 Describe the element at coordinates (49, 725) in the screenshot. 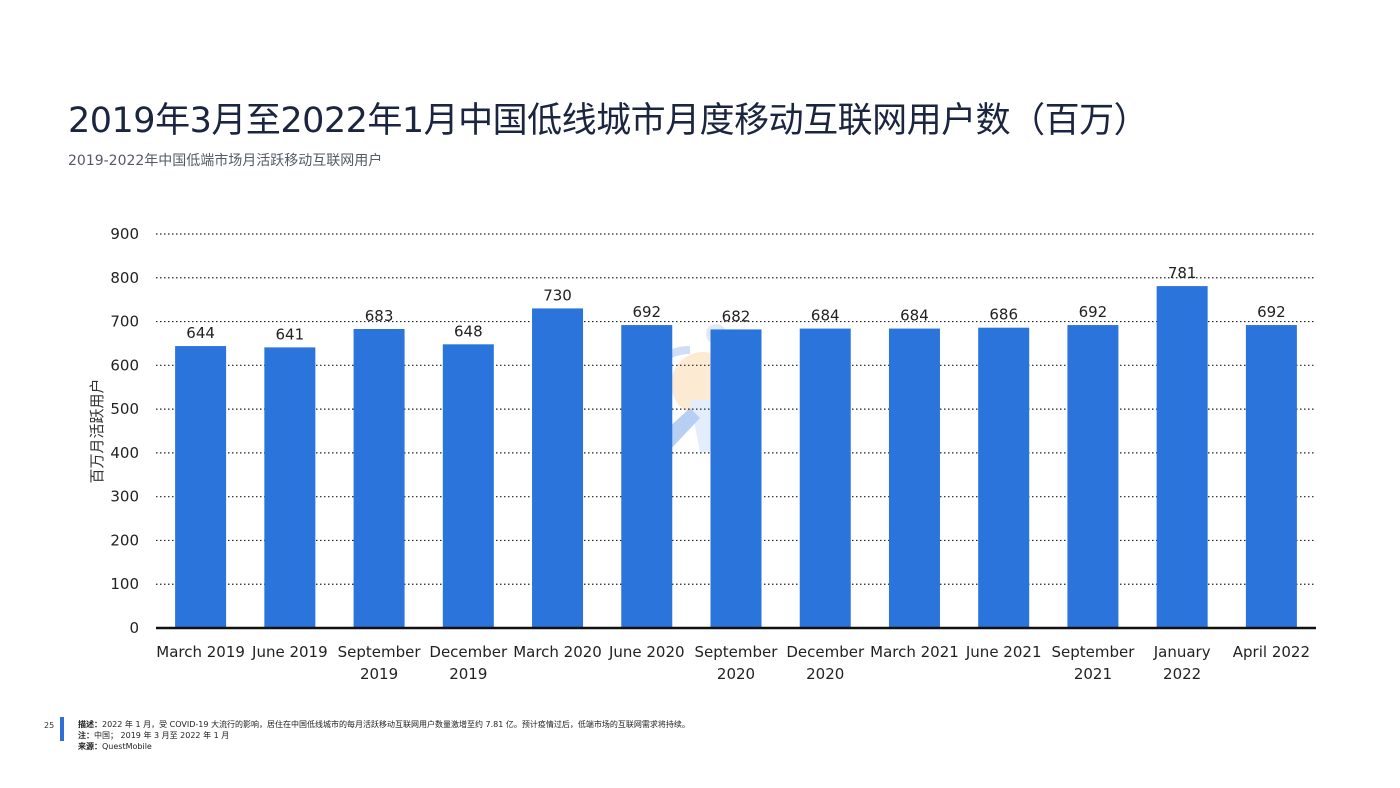

I see `page-number: 25` at that location.